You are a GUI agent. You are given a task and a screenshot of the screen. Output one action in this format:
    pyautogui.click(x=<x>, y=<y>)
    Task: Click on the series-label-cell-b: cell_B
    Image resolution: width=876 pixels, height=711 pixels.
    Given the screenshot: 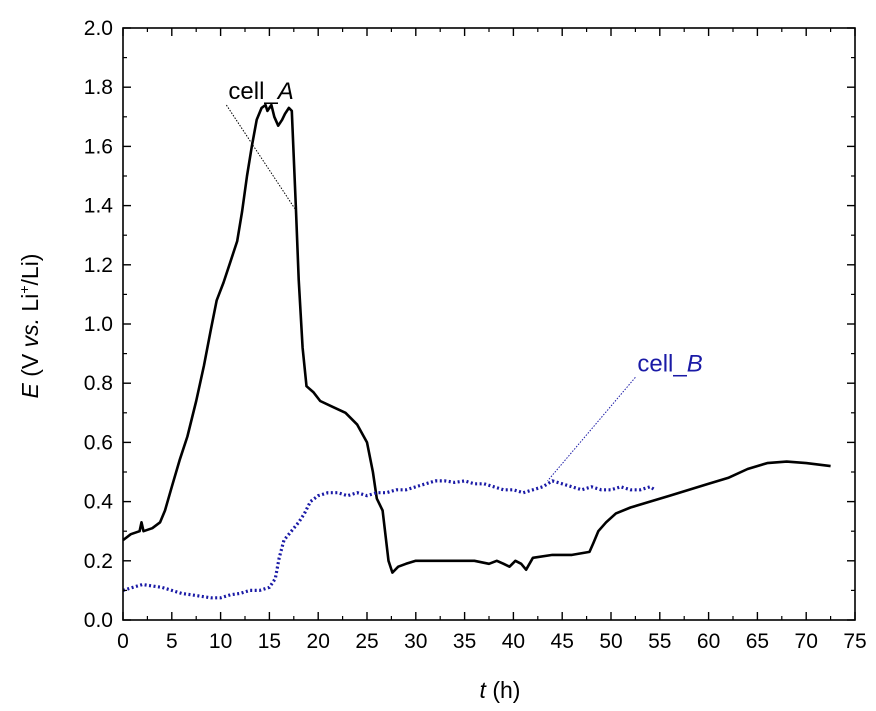 What is the action you would take?
    pyautogui.click(x=669, y=363)
    